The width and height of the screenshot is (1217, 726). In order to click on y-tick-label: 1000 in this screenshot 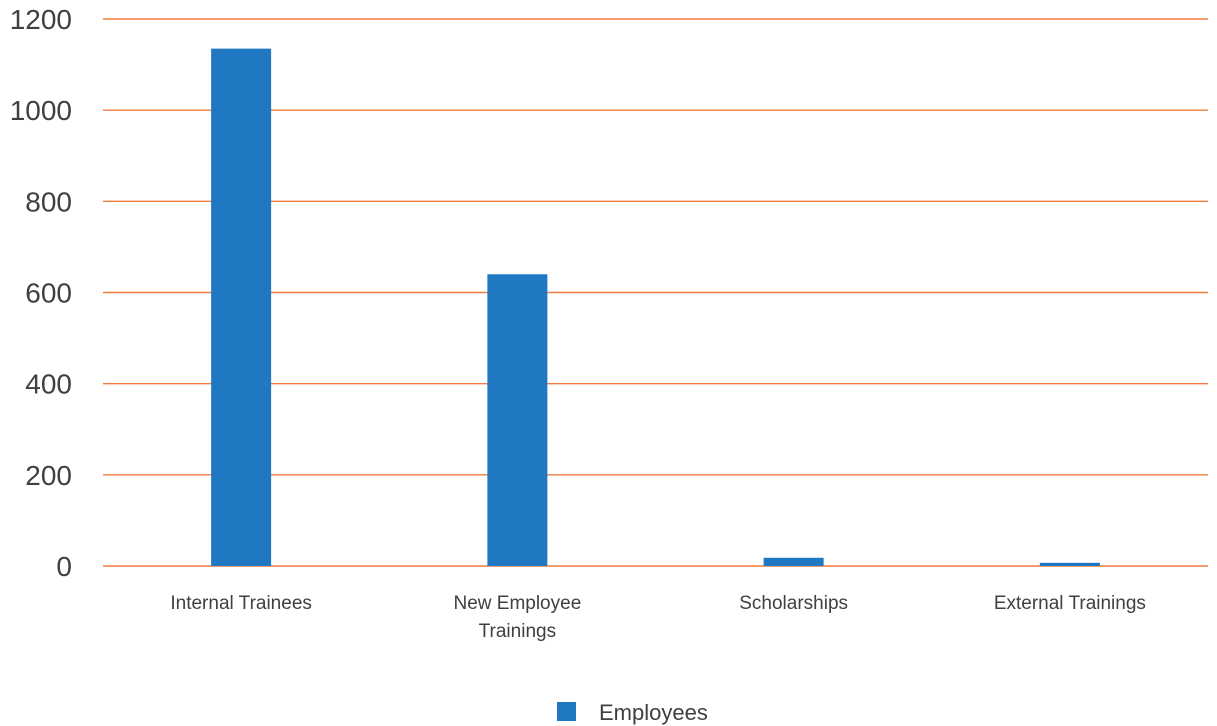, I will do `click(41, 110)`.